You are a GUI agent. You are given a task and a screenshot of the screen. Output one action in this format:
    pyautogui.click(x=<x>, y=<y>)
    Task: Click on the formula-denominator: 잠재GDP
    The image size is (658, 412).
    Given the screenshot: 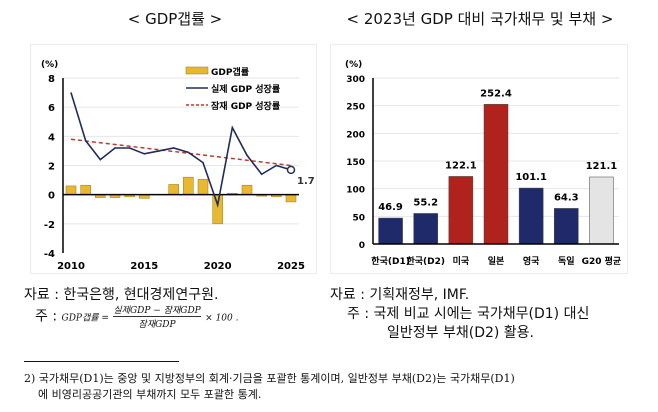 What is the action you would take?
    pyautogui.click(x=157, y=325)
    